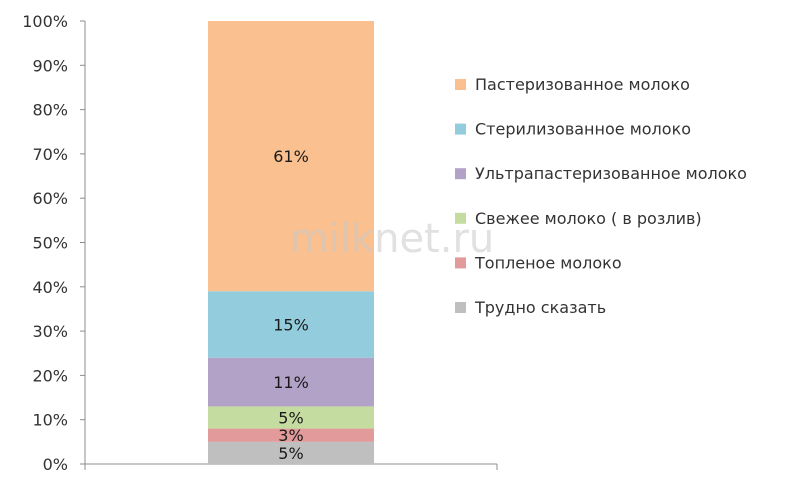 The width and height of the screenshot is (790, 477). I want to click on y-tick-label: 20%, so click(50, 375).